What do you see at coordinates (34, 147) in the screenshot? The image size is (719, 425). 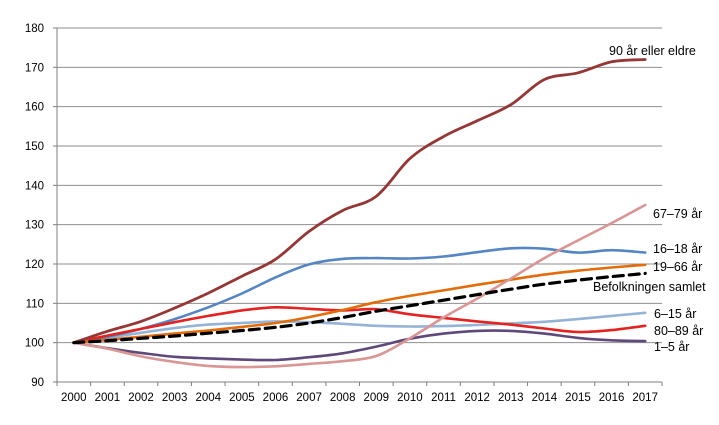 I see `y-axis-tick-label: 150` at bounding box center [34, 147].